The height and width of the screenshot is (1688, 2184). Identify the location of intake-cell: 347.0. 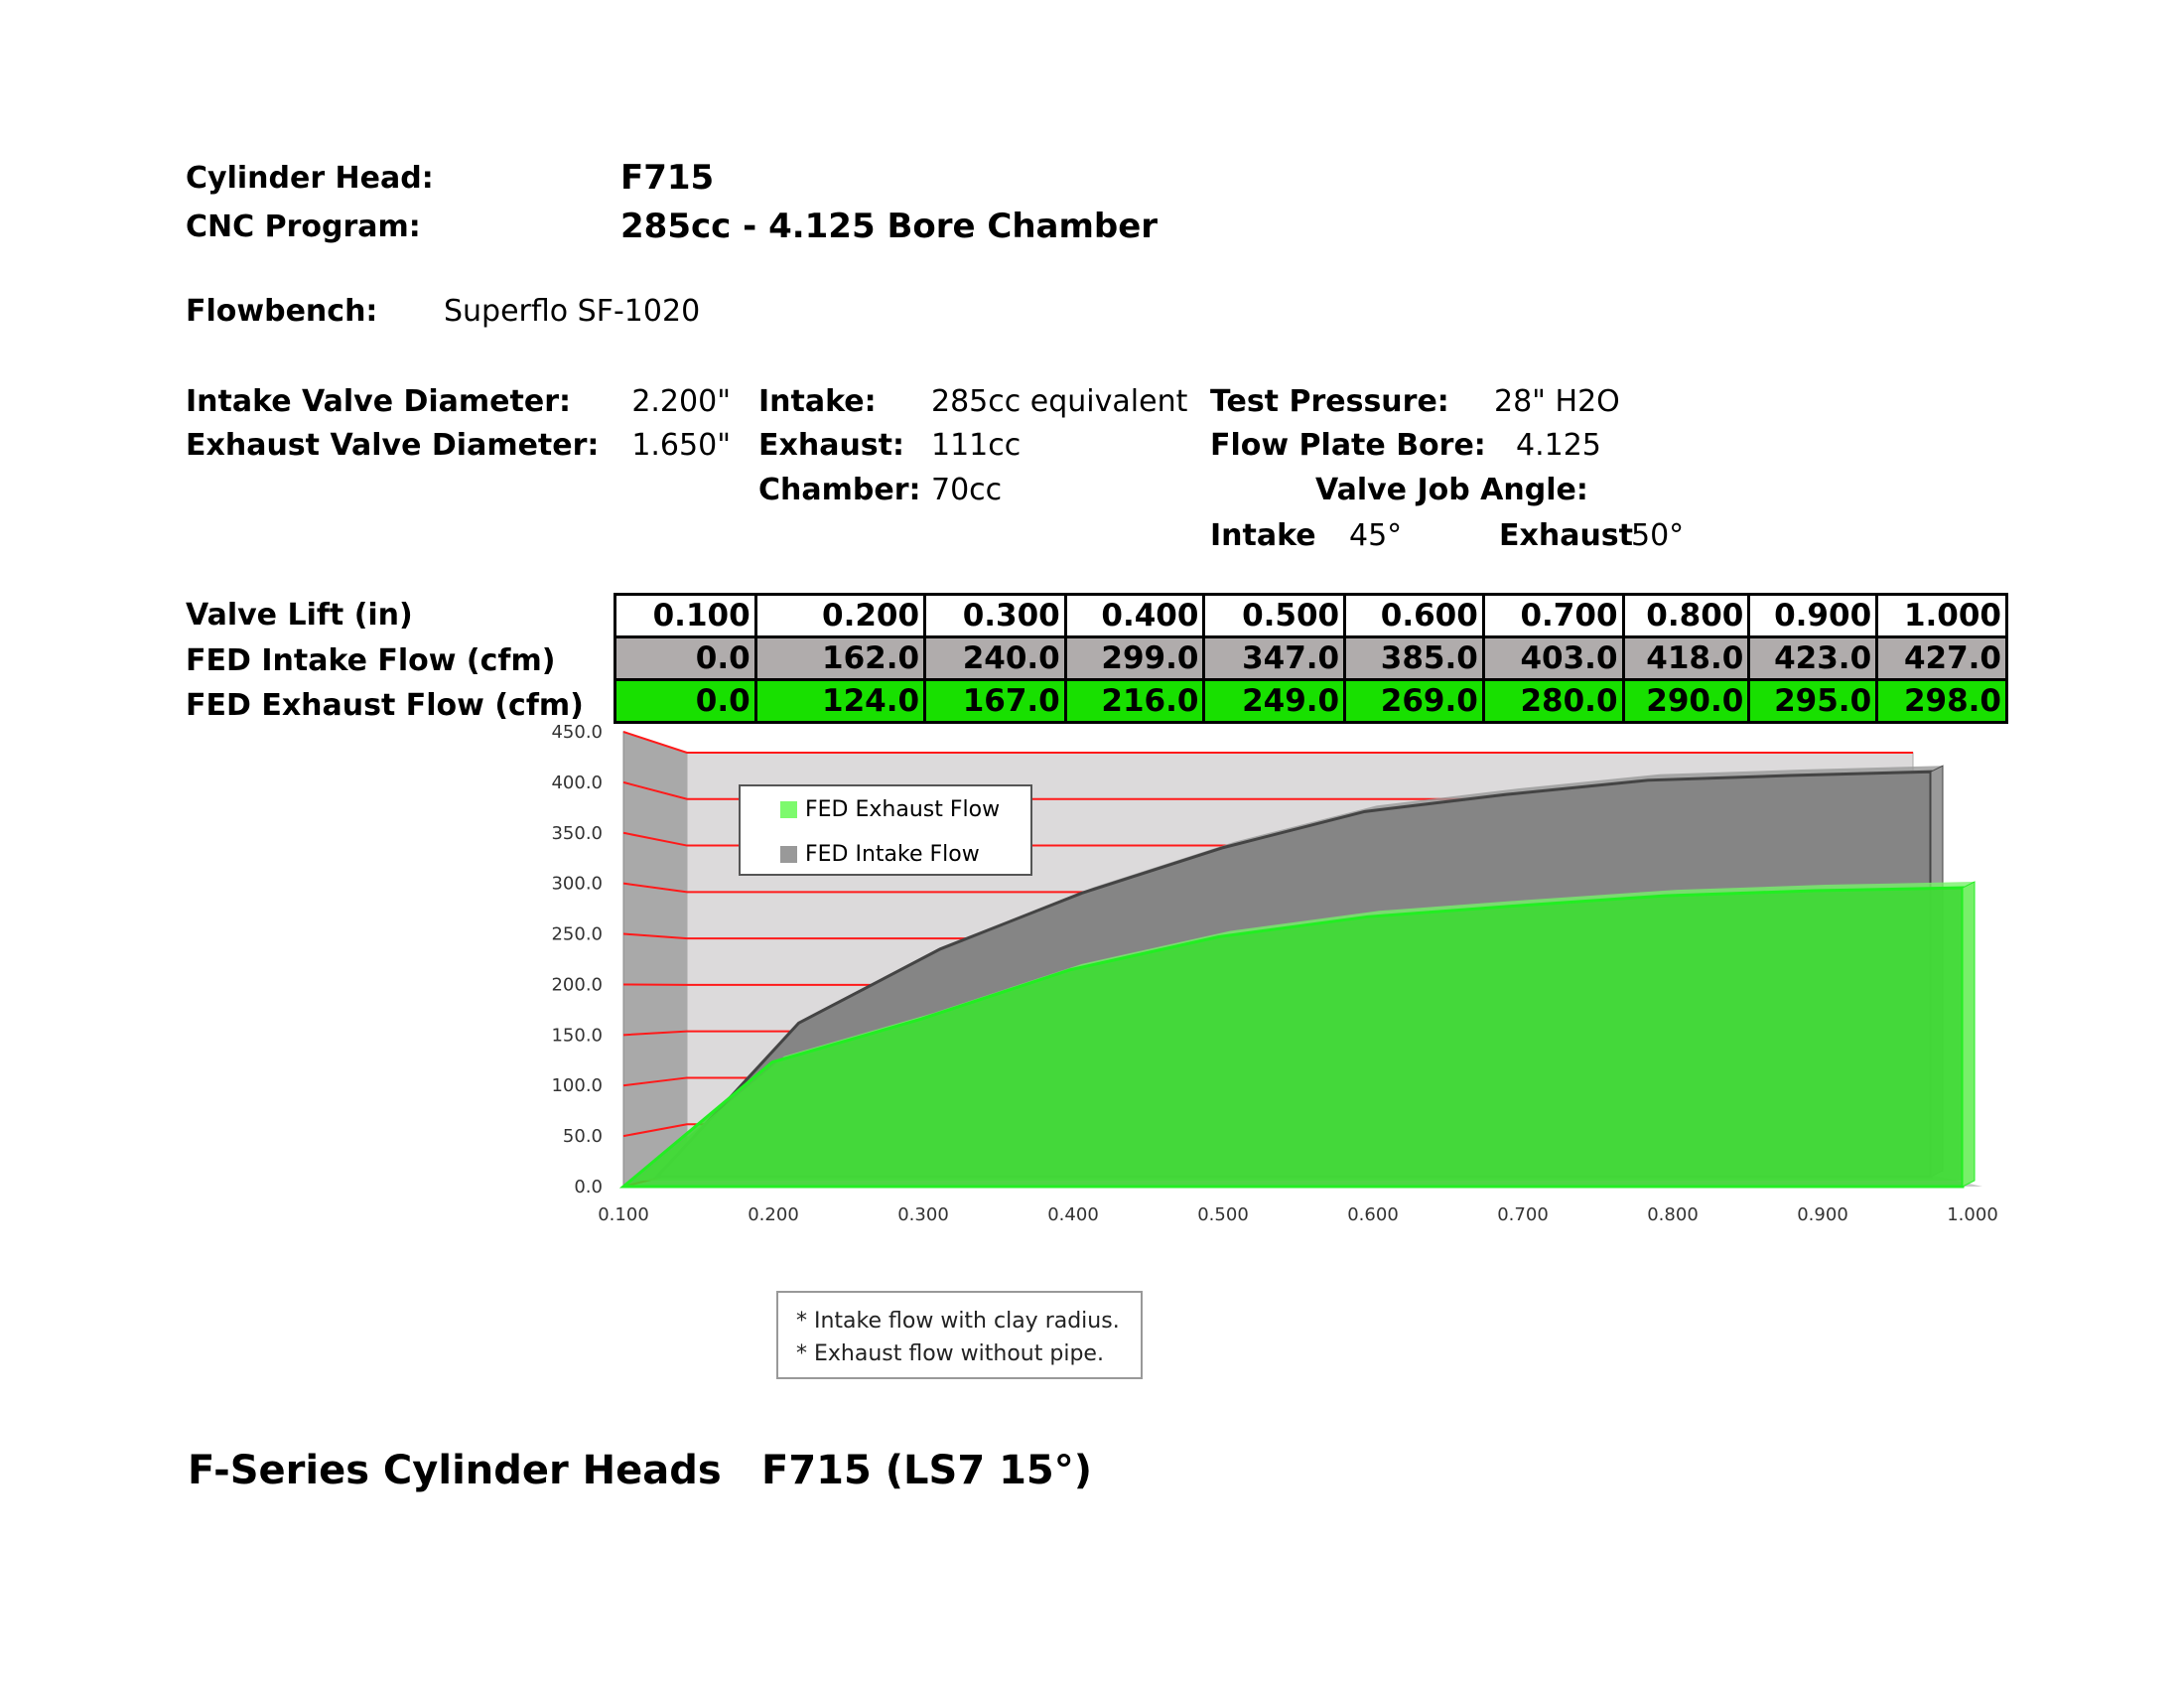
(1274, 658).